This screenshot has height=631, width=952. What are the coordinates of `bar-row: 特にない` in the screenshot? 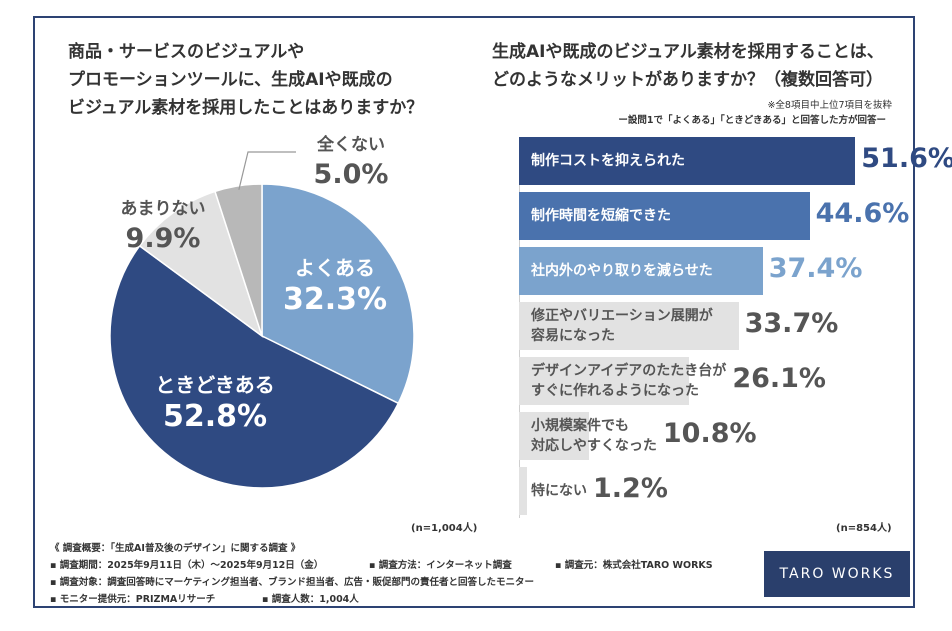 It's located at (714, 491).